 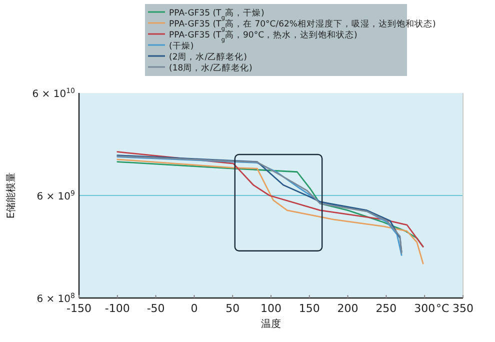 What do you see at coordinates (181, 46) in the screenshot?
I see `legend-label: (干燥)` at bounding box center [181, 46].